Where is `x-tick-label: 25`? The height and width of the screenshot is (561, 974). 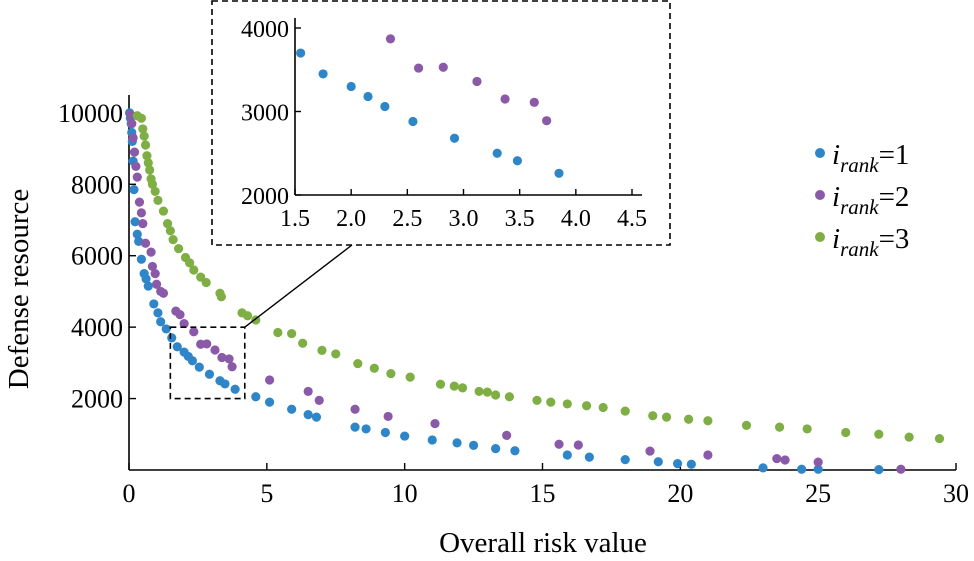
x-tick-label: 25 is located at coordinates (818, 493).